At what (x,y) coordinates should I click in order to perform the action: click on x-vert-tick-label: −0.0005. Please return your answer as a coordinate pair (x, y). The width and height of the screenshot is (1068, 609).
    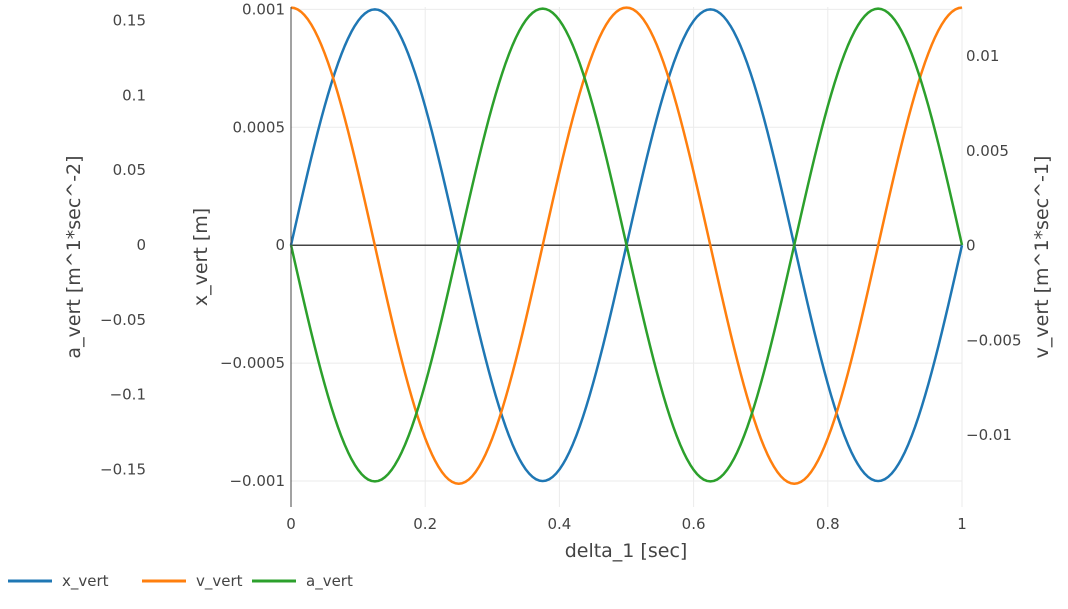
    Looking at the image, I should click on (252, 363).